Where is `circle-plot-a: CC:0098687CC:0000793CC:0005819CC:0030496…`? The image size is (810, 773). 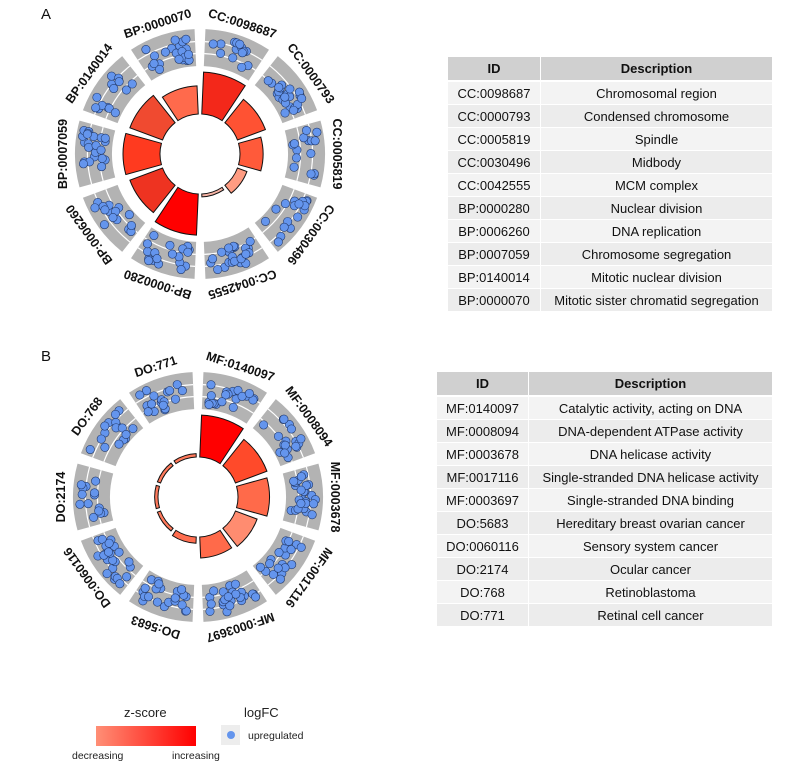
circle-plot-a: CC:0098687CC:0000793CC:0005819CC:0030496… is located at coordinates (200, 154).